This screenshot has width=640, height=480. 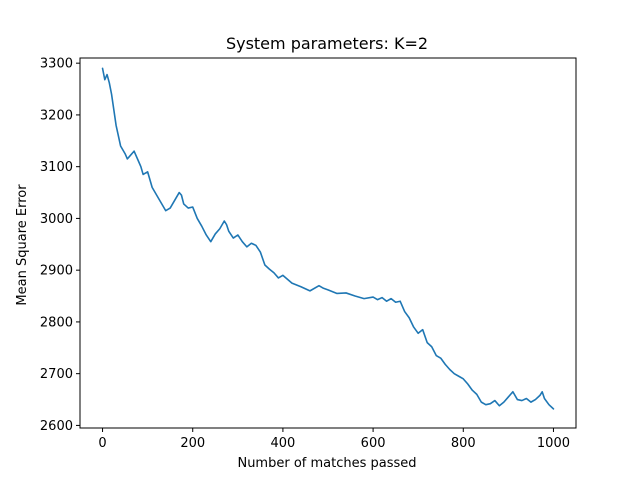 I want to click on x-tick-label: 200, so click(x=192, y=443).